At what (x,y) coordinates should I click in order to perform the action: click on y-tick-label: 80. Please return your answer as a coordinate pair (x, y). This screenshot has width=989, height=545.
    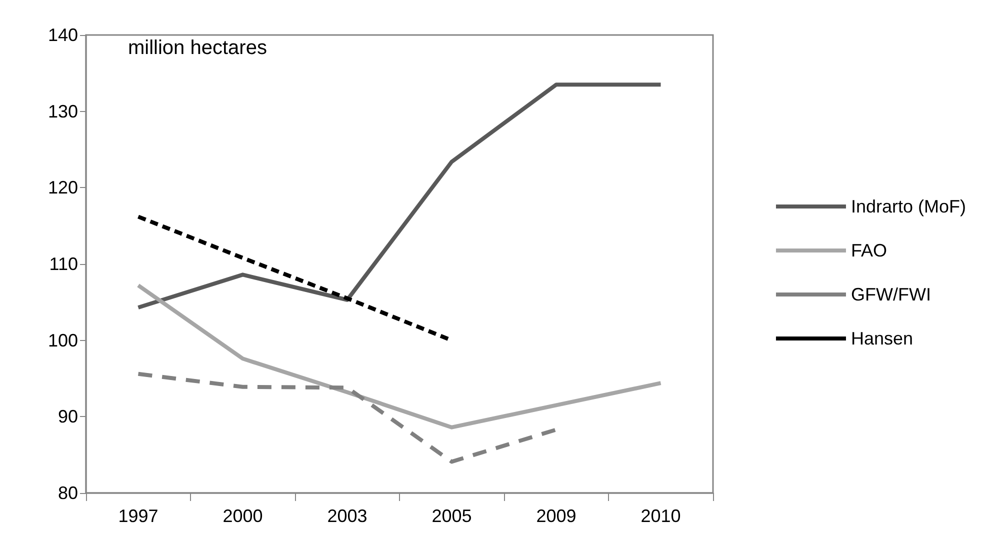
    Looking at the image, I should click on (68, 493).